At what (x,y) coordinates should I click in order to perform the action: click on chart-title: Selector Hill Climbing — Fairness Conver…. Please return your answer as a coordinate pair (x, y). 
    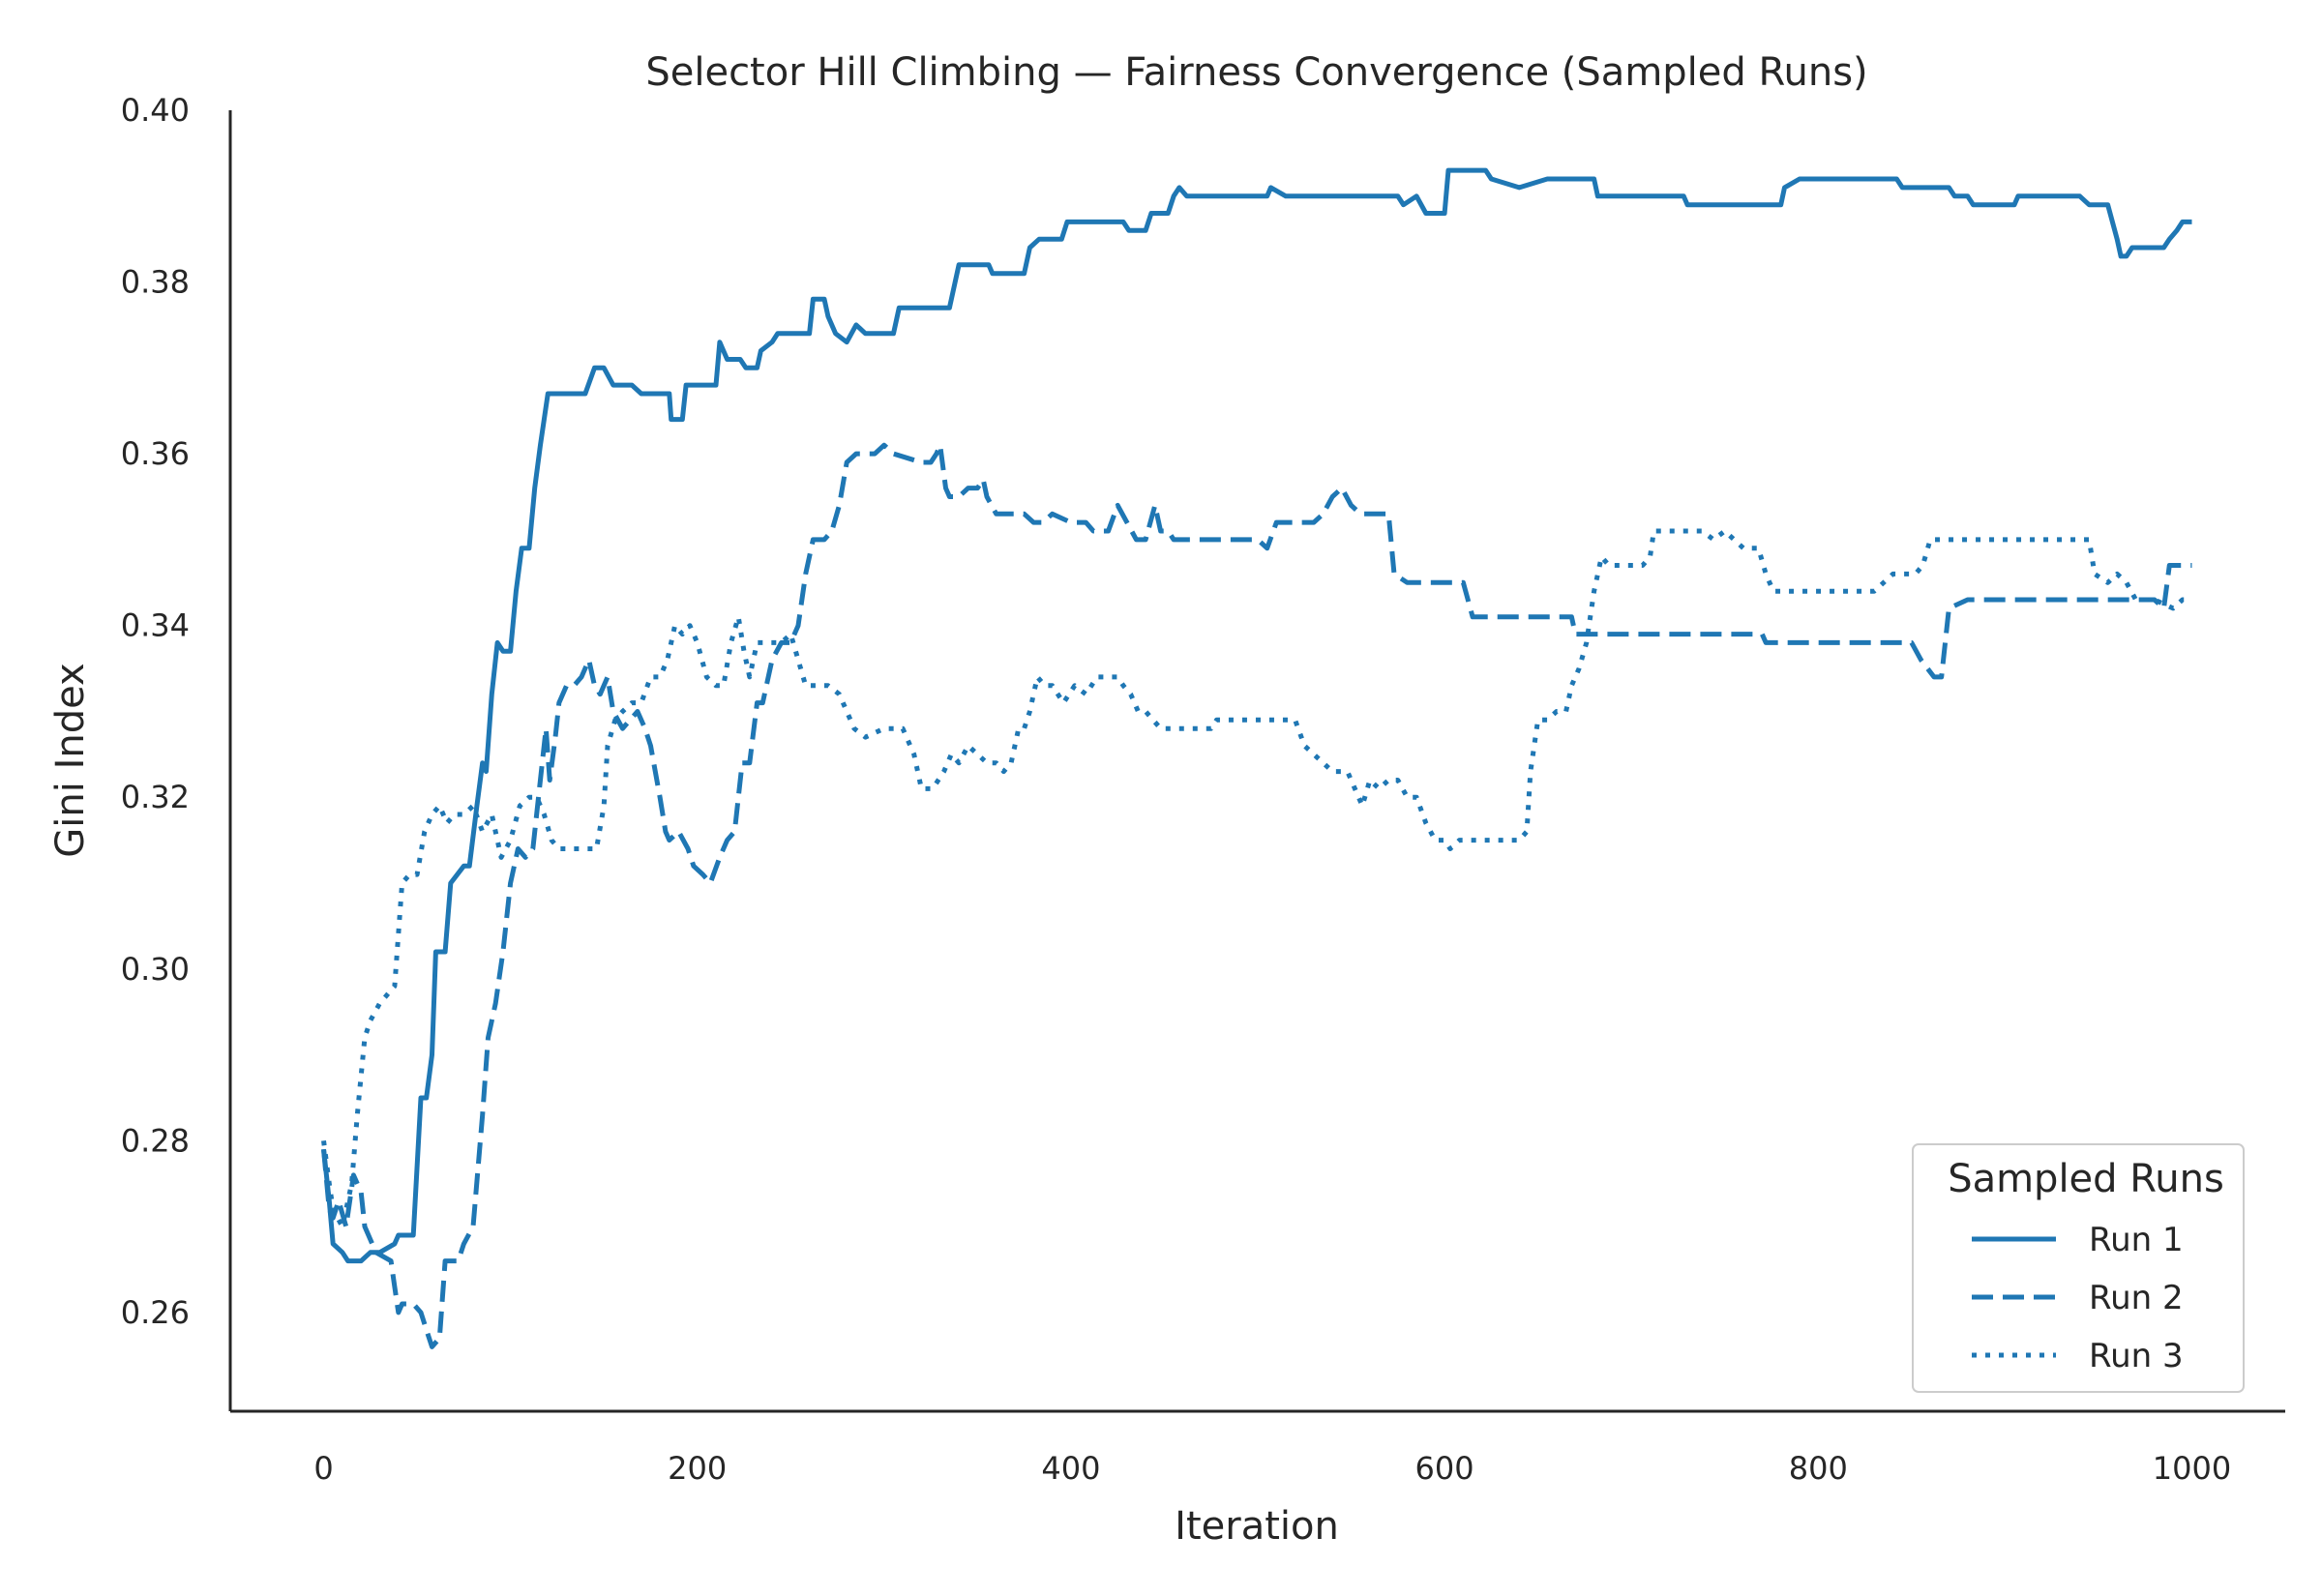
    Looking at the image, I should click on (1256, 72).